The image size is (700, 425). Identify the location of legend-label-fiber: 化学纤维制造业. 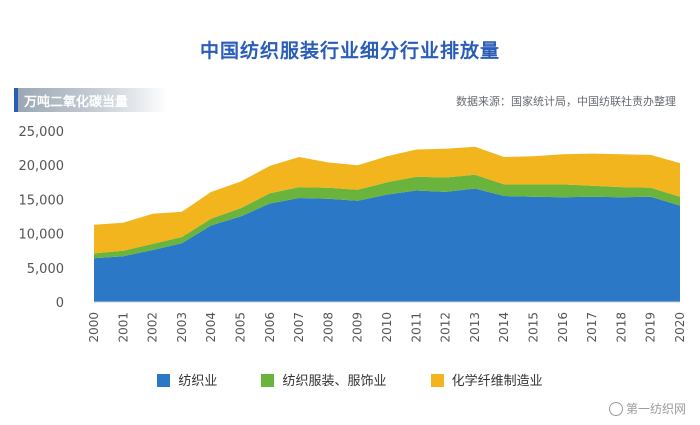
(497, 381).